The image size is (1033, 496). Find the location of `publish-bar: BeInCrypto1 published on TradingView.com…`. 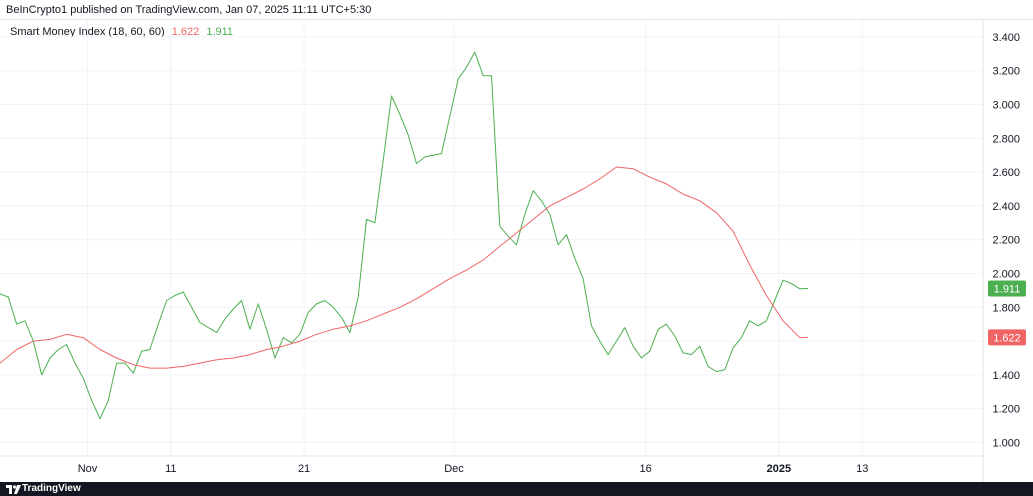

publish-bar: BeInCrypto1 published on TradingView.com… is located at coordinates (516, 10).